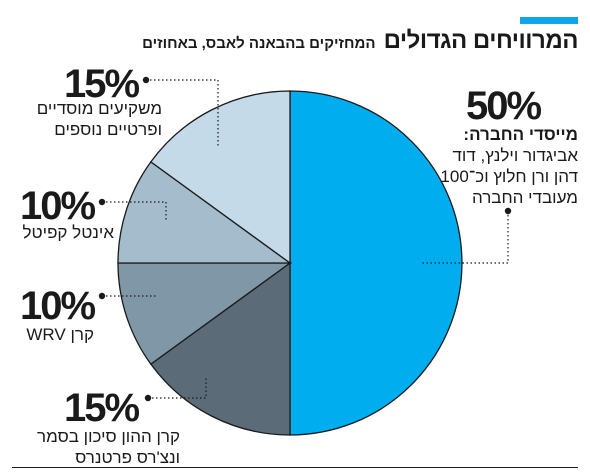  I want to click on slice-percent: 50%, so click(504, 106).